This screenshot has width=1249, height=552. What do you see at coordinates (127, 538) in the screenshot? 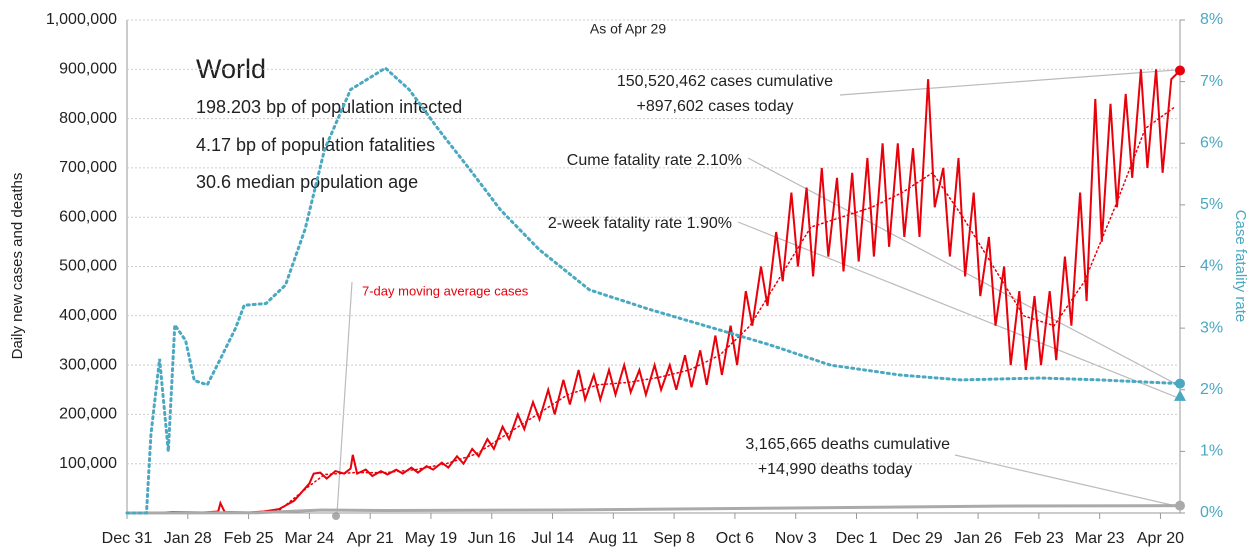
I see `x-tick-label: Dec 31` at bounding box center [127, 538].